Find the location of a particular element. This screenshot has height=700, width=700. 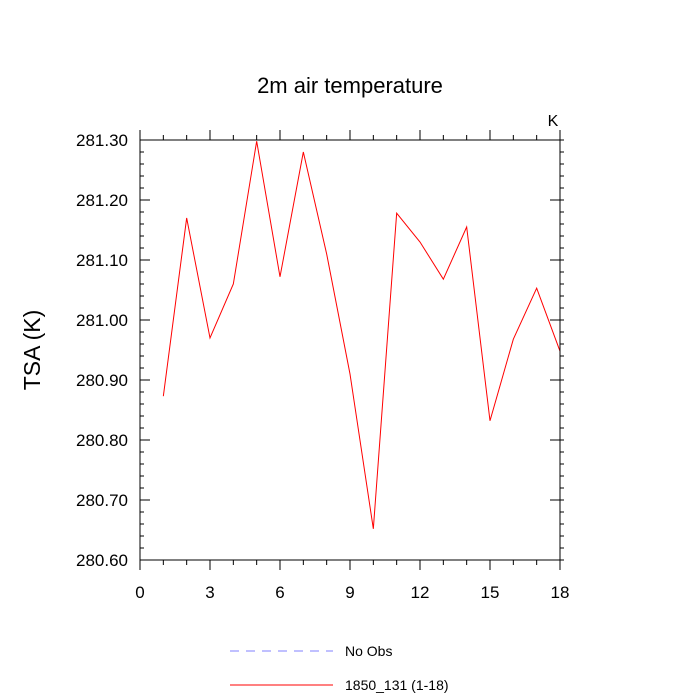

chart-title: 2m air temperature is located at coordinates (350, 85).